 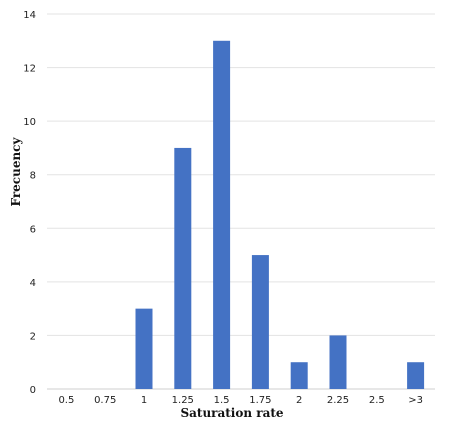 What do you see at coordinates (338, 400) in the screenshot?
I see `x-tick-label: 2.25` at bounding box center [338, 400].